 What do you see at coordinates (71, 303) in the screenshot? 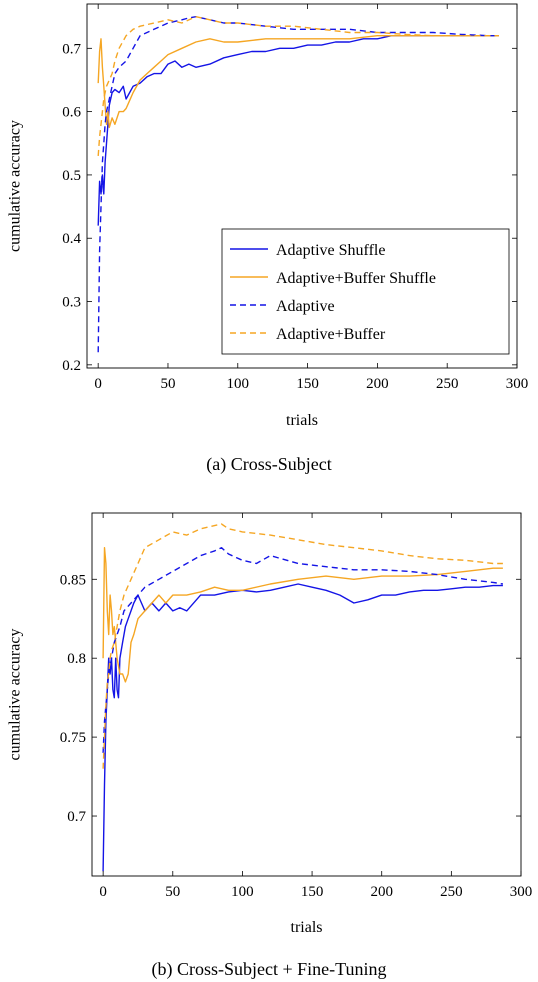
I see `y-tick-label: 0.3` at bounding box center [71, 303].